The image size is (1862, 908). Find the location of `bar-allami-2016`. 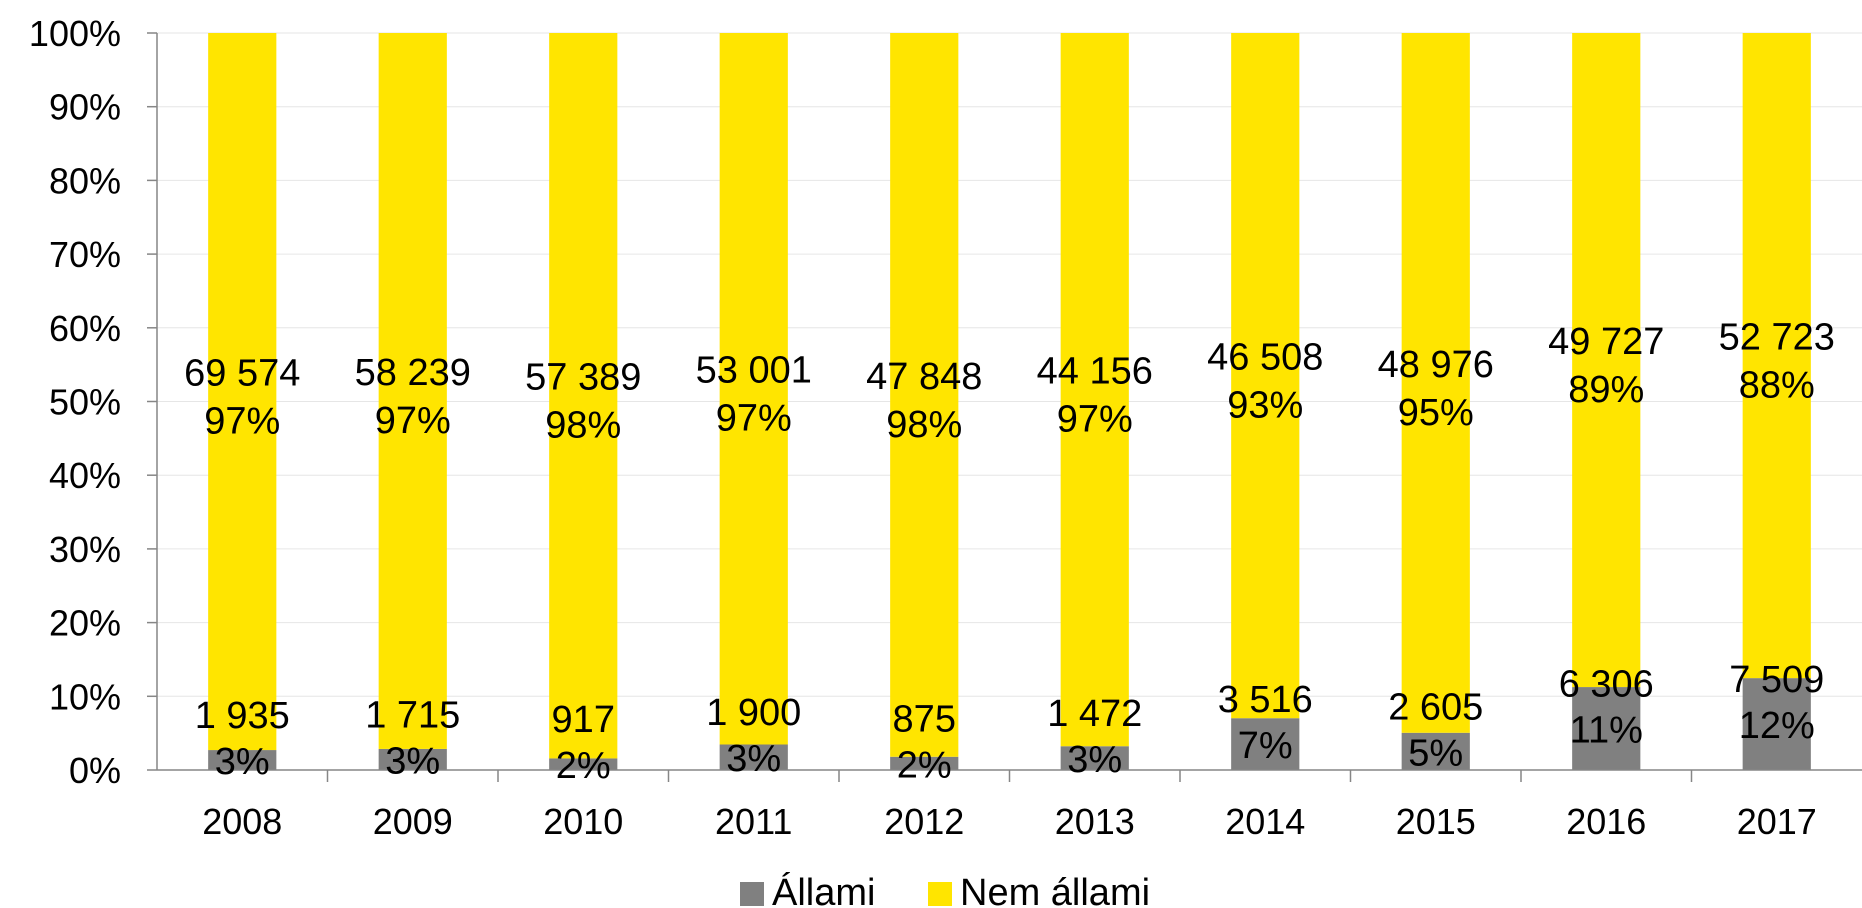

bar-allami-2016 is located at coordinates (1606, 728).